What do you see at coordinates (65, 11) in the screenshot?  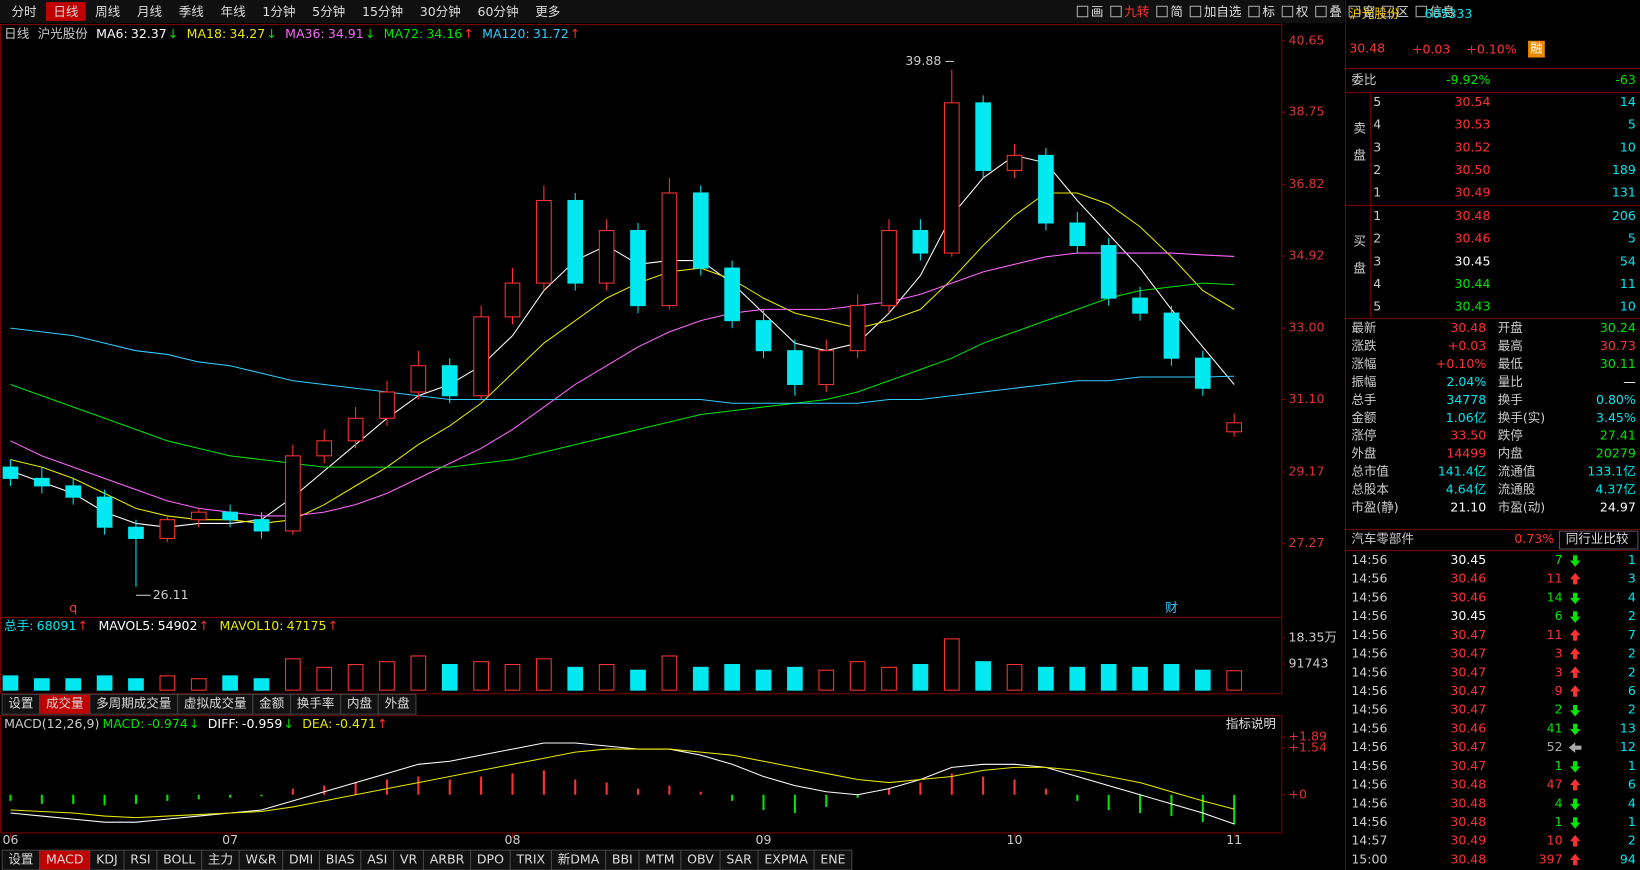 I see `period-tab` at bounding box center [65, 11].